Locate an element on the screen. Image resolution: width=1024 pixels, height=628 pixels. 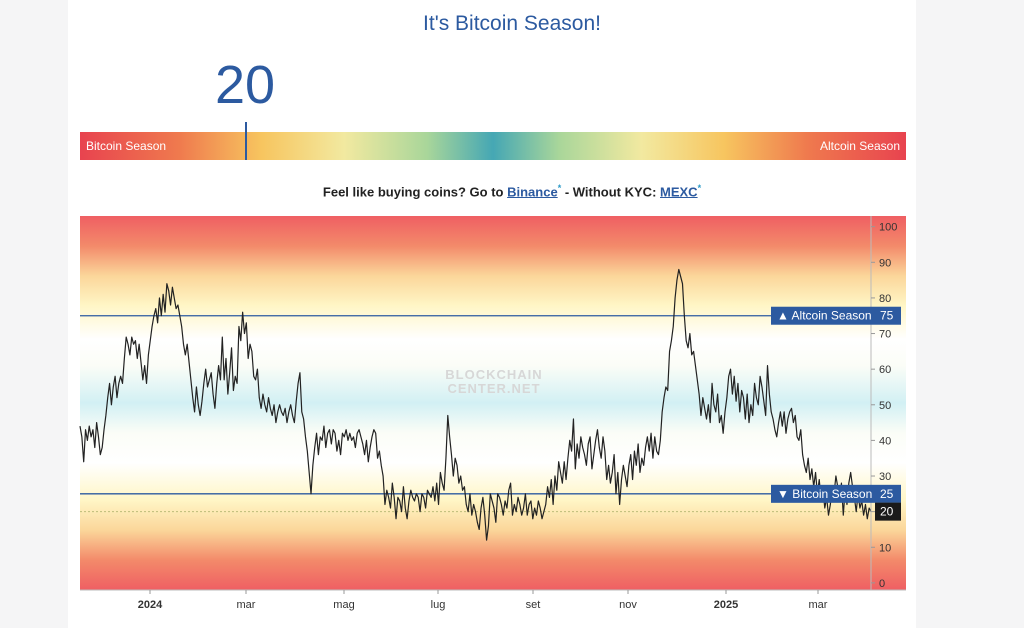
reference-label-75: ▲ Altcoin Season is located at coordinates (824, 316).